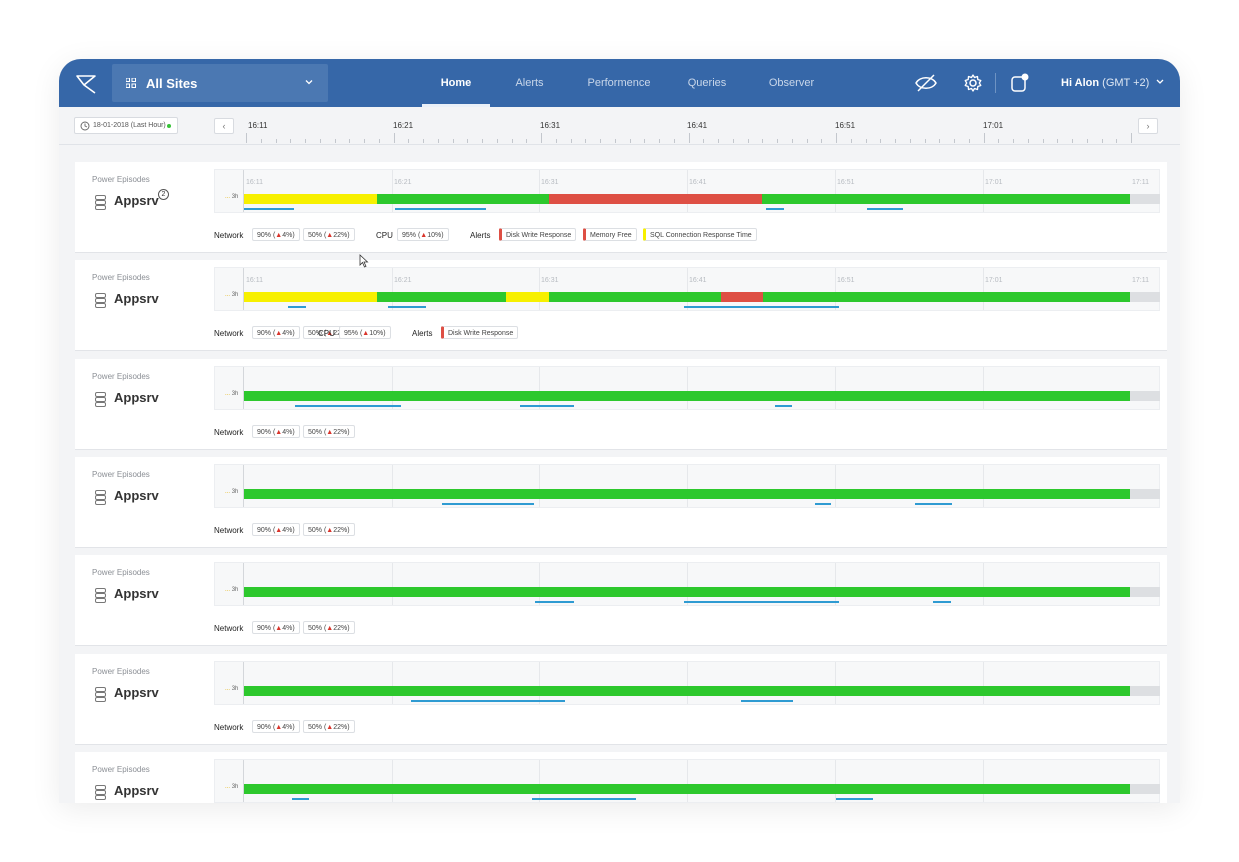  I want to click on user-menu: Hi Alon (GMT +2), so click(1113, 83).